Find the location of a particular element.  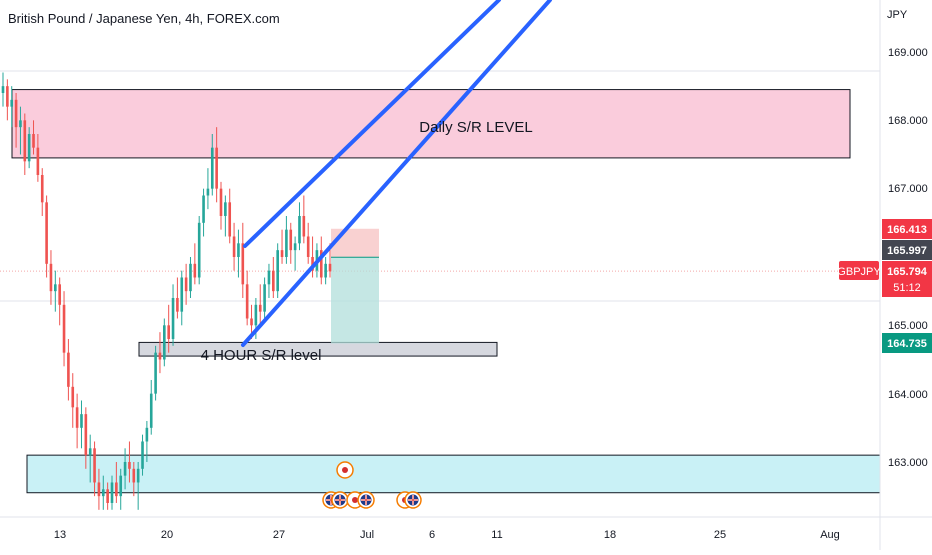

x-tick-label: 20 is located at coordinates (167, 535).